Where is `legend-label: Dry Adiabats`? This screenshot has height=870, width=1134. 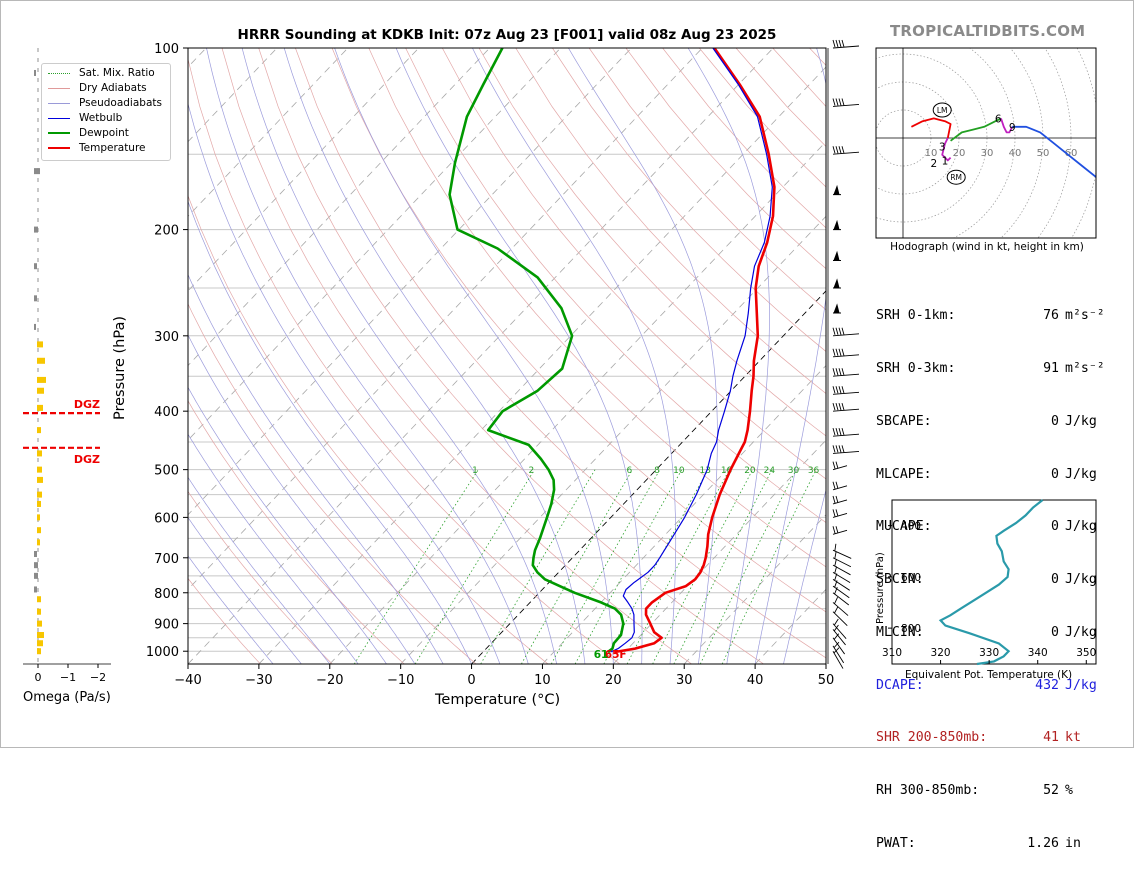
legend-label: Dry Adiabats is located at coordinates (113, 88).